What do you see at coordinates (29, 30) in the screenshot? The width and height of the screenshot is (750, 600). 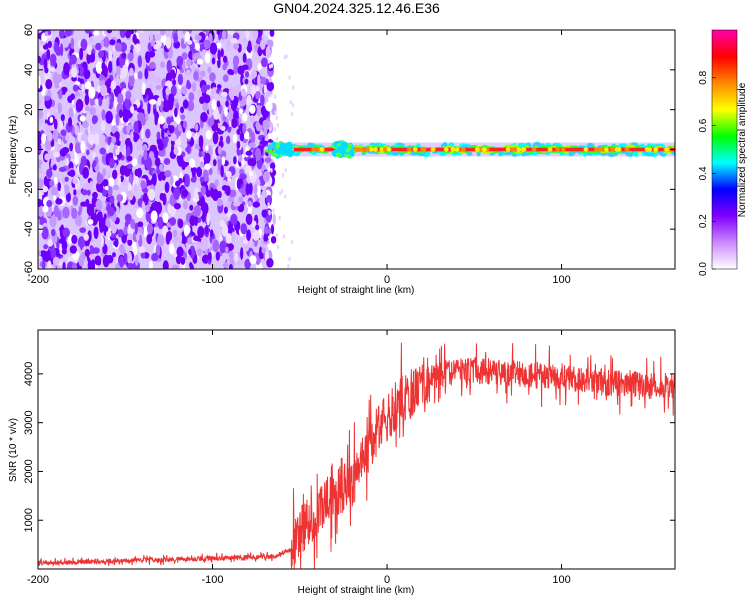 I see `spectrogram-y-tick-label: 60` at bounding box center [29, 30].